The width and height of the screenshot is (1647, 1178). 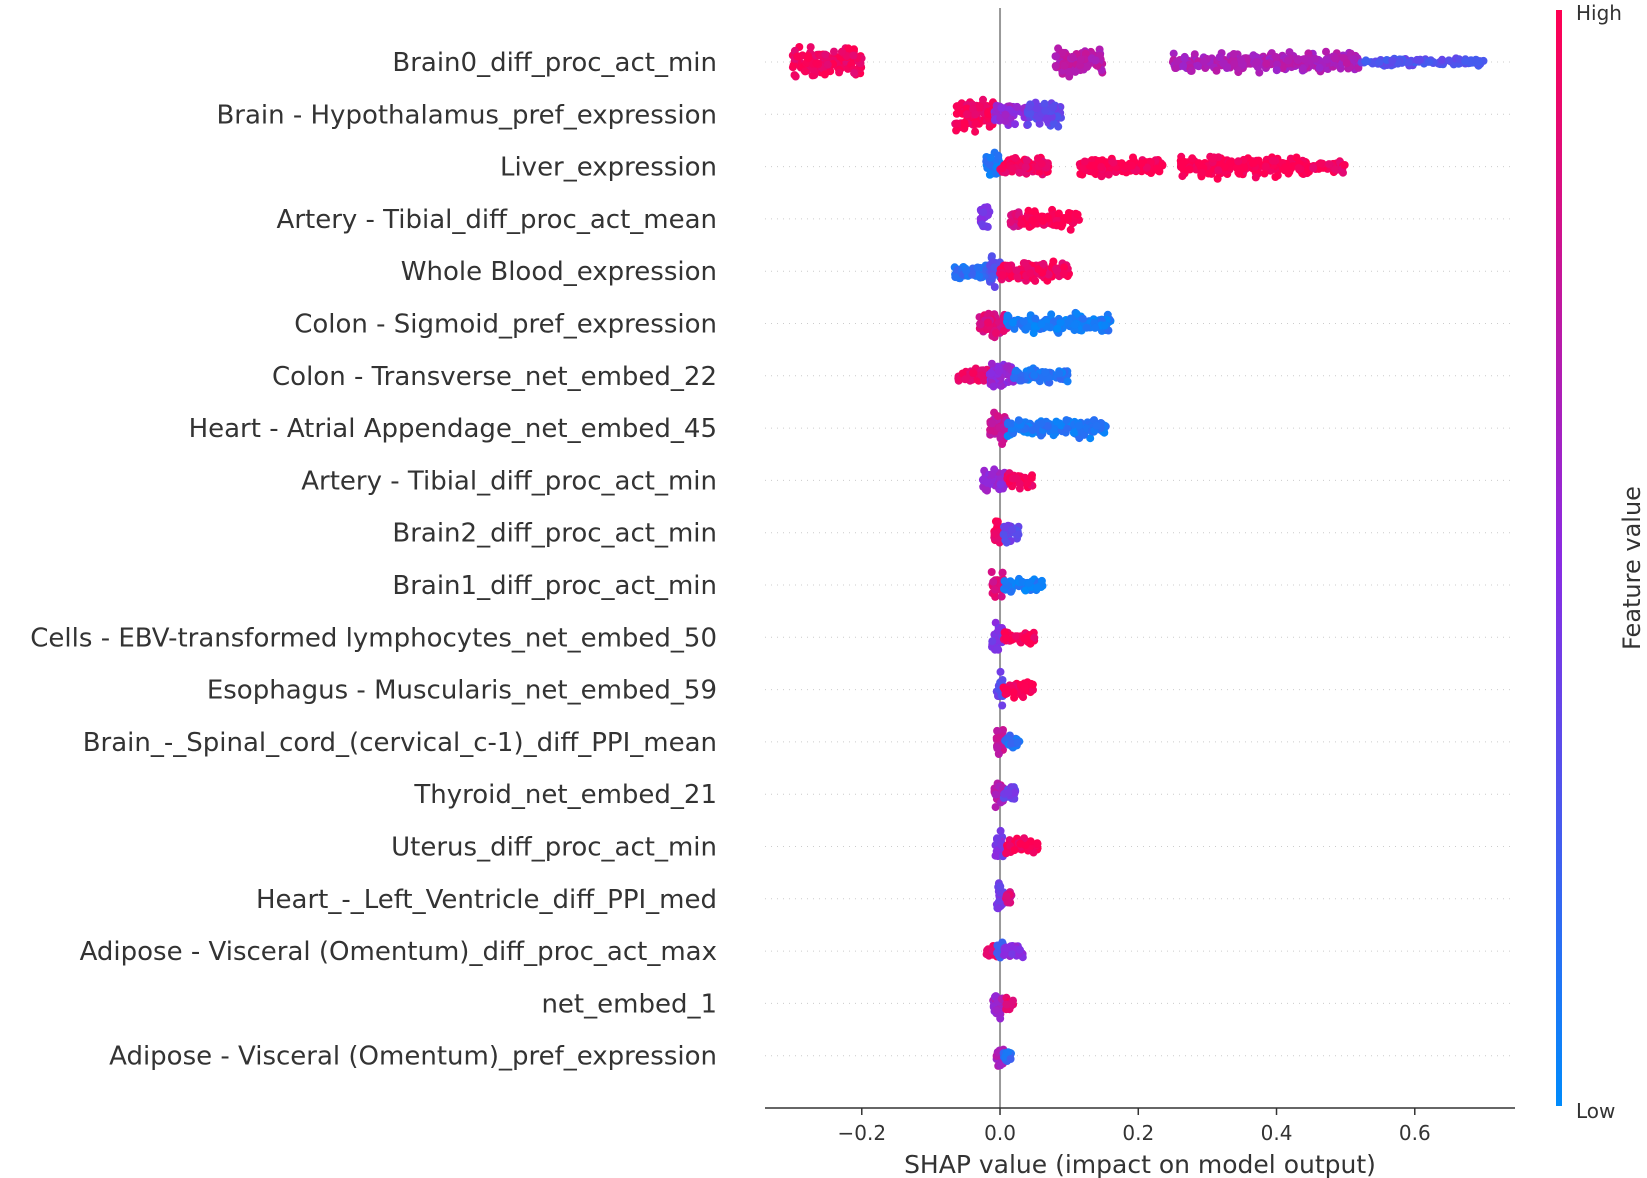 I want to click on colorbar-gradient, so click(x=1559, y=558).